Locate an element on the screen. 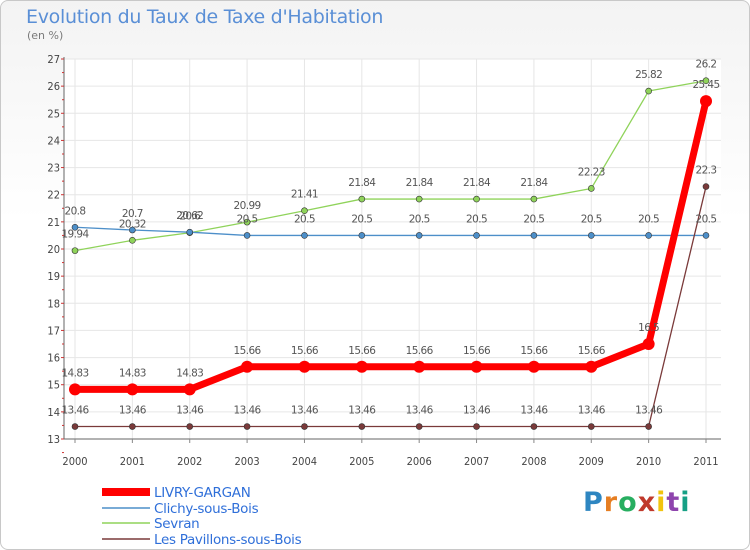  y-tick-label: 14 is located at coordinates (53, 412).